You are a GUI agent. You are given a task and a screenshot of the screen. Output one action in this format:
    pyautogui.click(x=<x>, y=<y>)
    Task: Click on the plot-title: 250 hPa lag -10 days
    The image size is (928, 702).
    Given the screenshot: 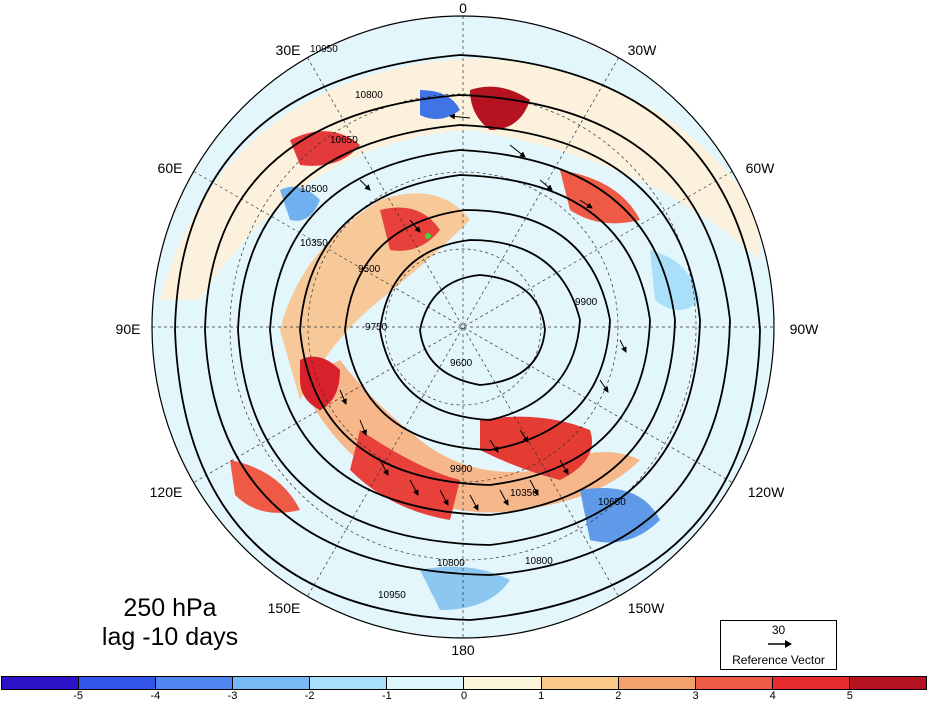 What is the action you would take?
    pyautogui.click(x=170, y=623)
    